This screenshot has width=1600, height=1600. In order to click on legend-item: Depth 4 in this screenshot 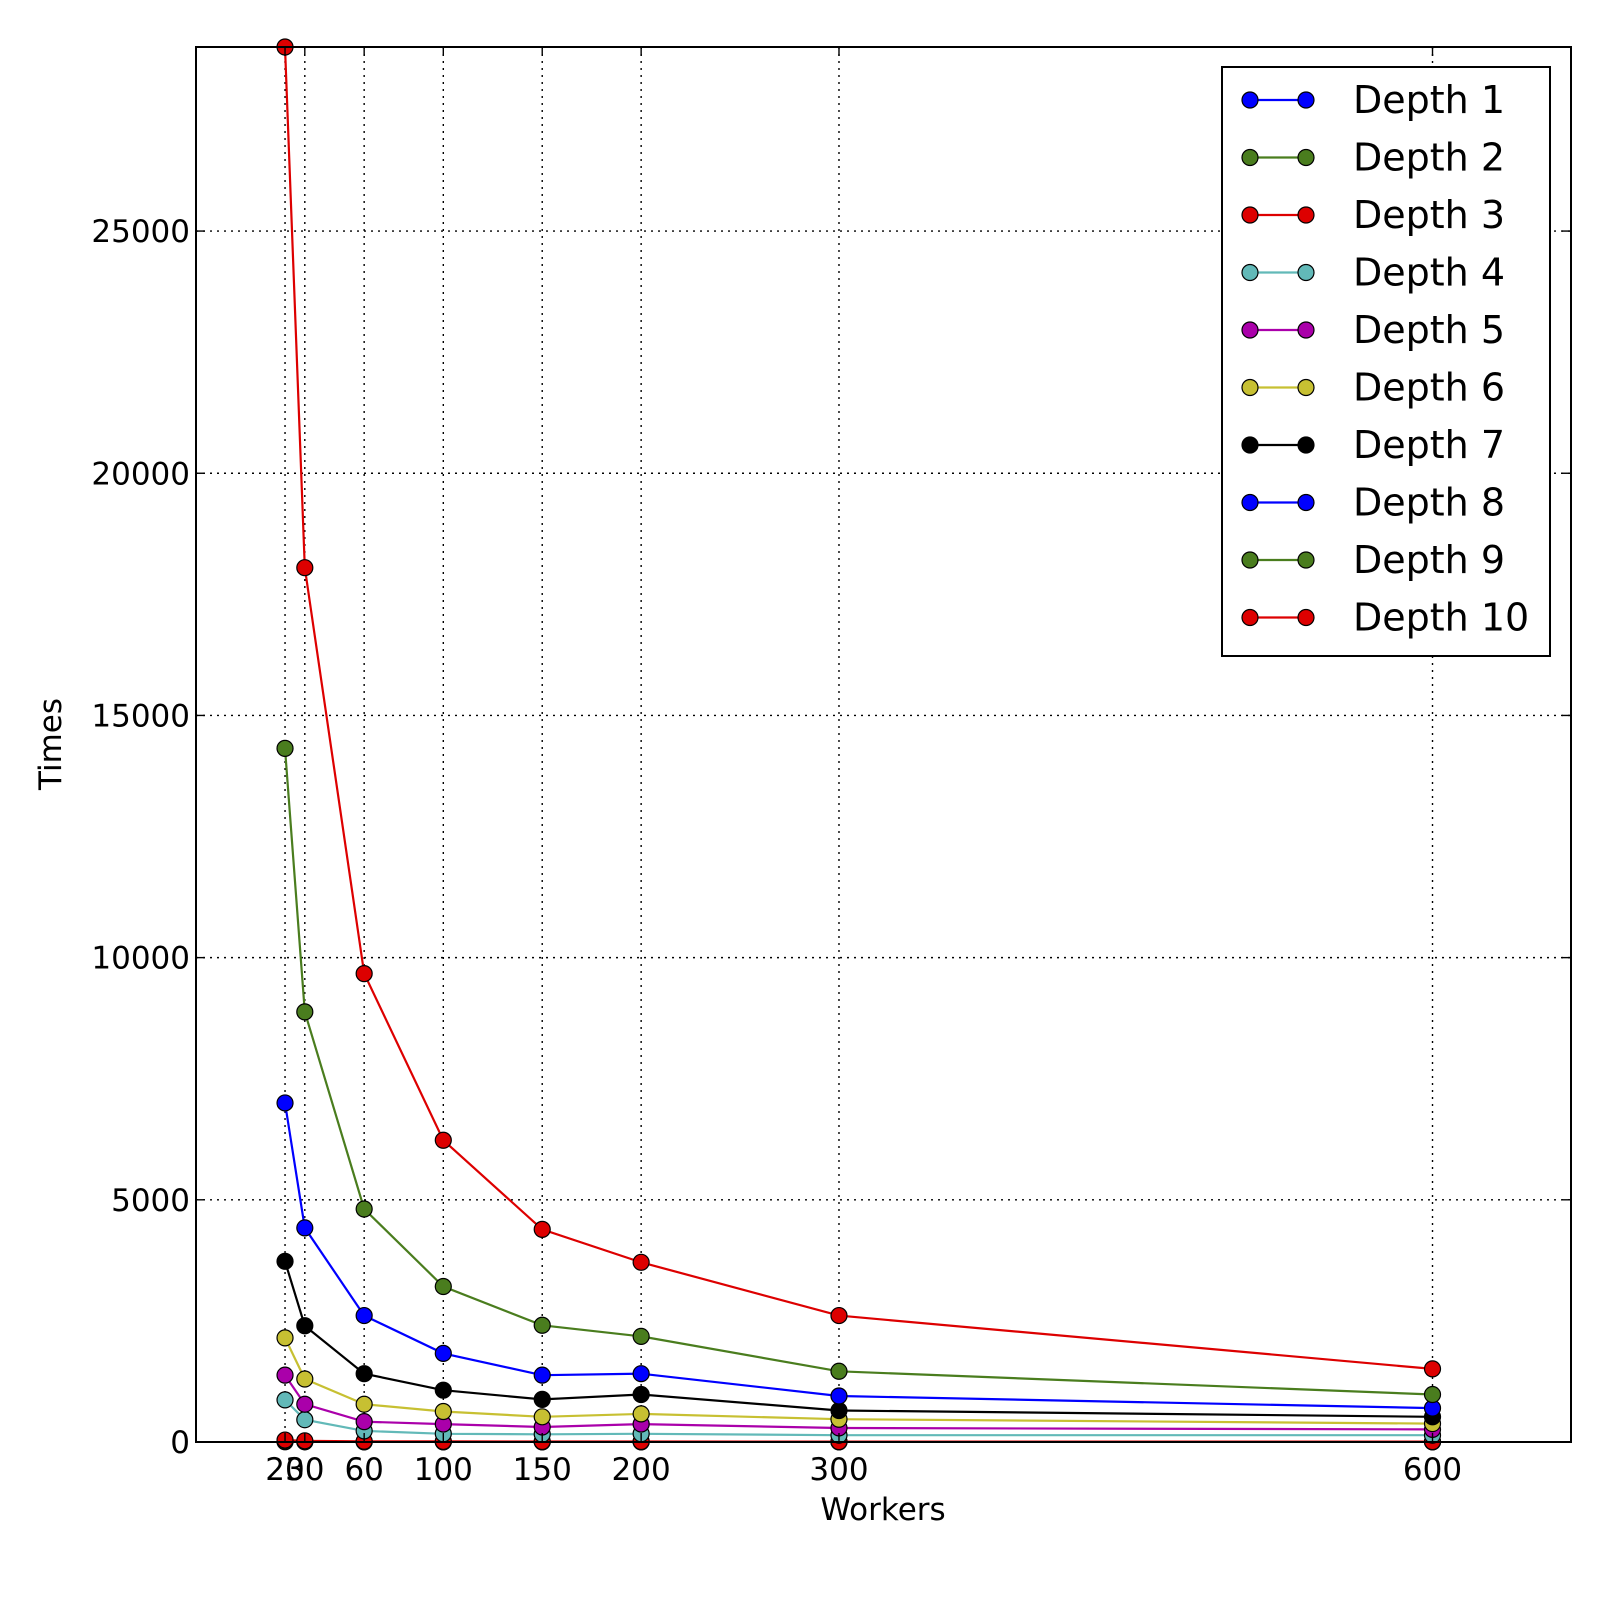, I will do `click(1373, 273)`.